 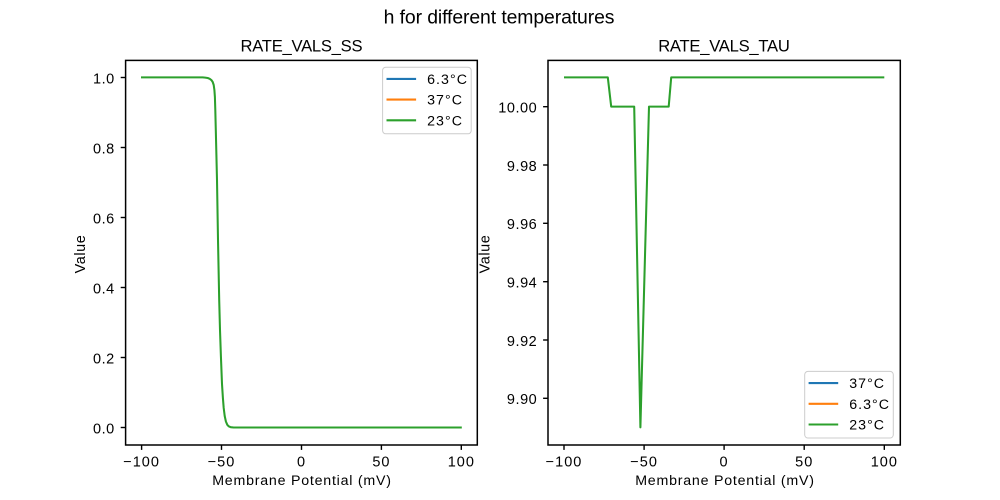 What do you see at coordinates (104, 149) in the screenshot?
I see `svg-text: 0.8` at bounding box center [104, 149].